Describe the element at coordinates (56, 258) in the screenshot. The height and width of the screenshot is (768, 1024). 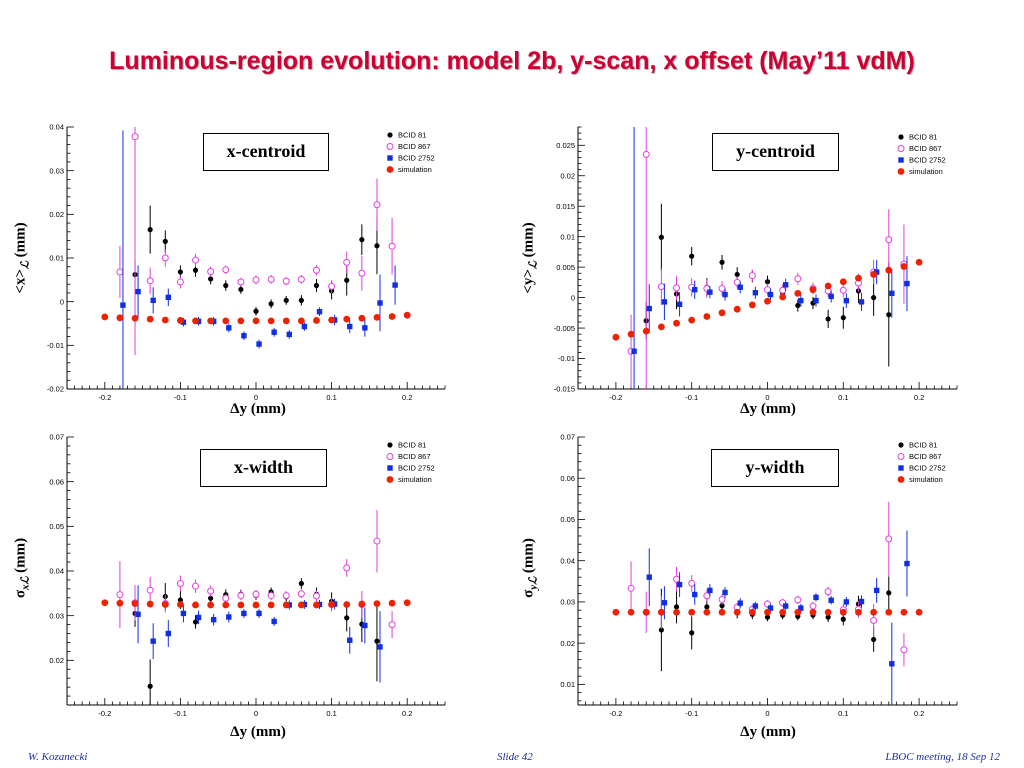
I see `y-tick-label: 0.01` at that location.